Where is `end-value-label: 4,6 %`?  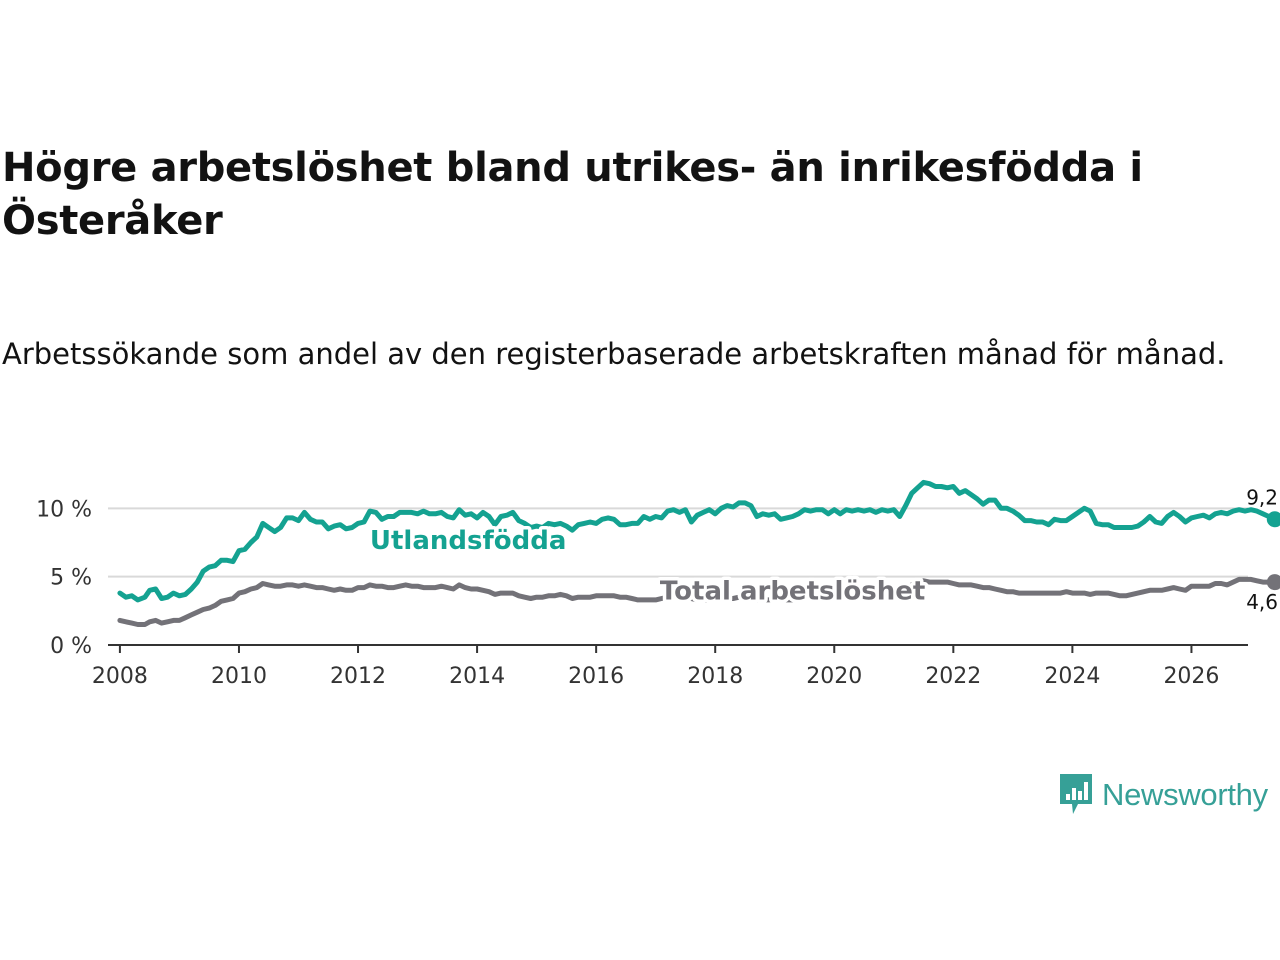
end-value-label: 4,6 % is located at coordinates (1263, 602).